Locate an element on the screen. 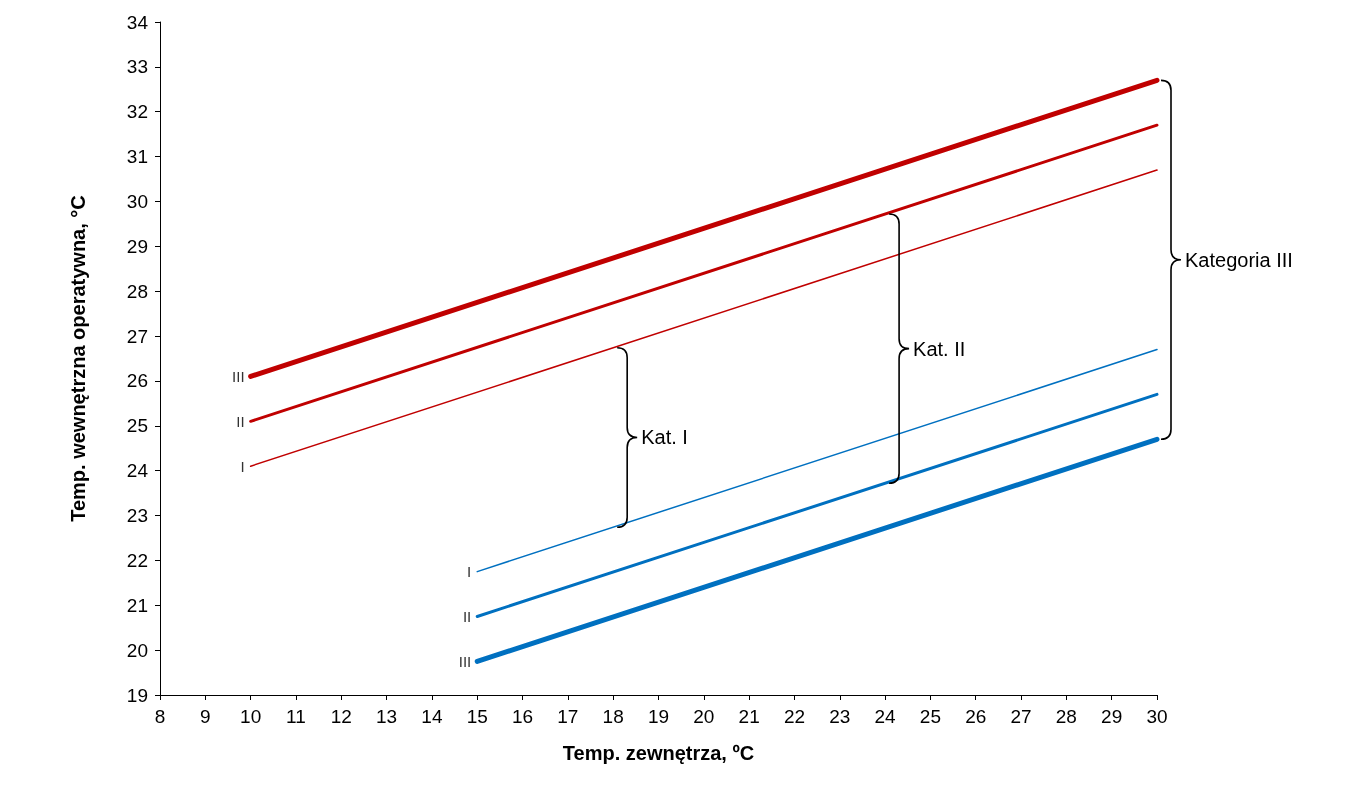 The width and height of the screenshot is (1369, 806). x-tick-label: 9 is located at coordinates (205, 716).